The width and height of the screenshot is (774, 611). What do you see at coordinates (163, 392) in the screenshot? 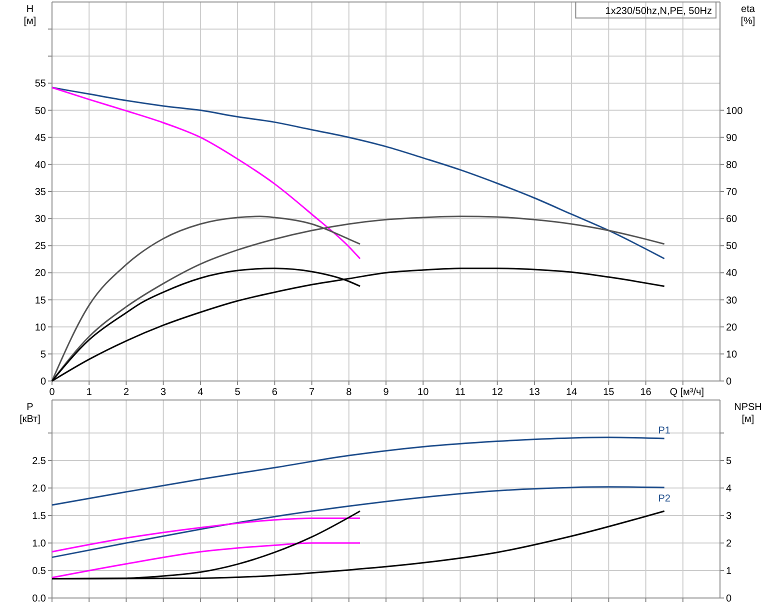
I see `x-tick-label: 3` at bounding box center [163, 392].